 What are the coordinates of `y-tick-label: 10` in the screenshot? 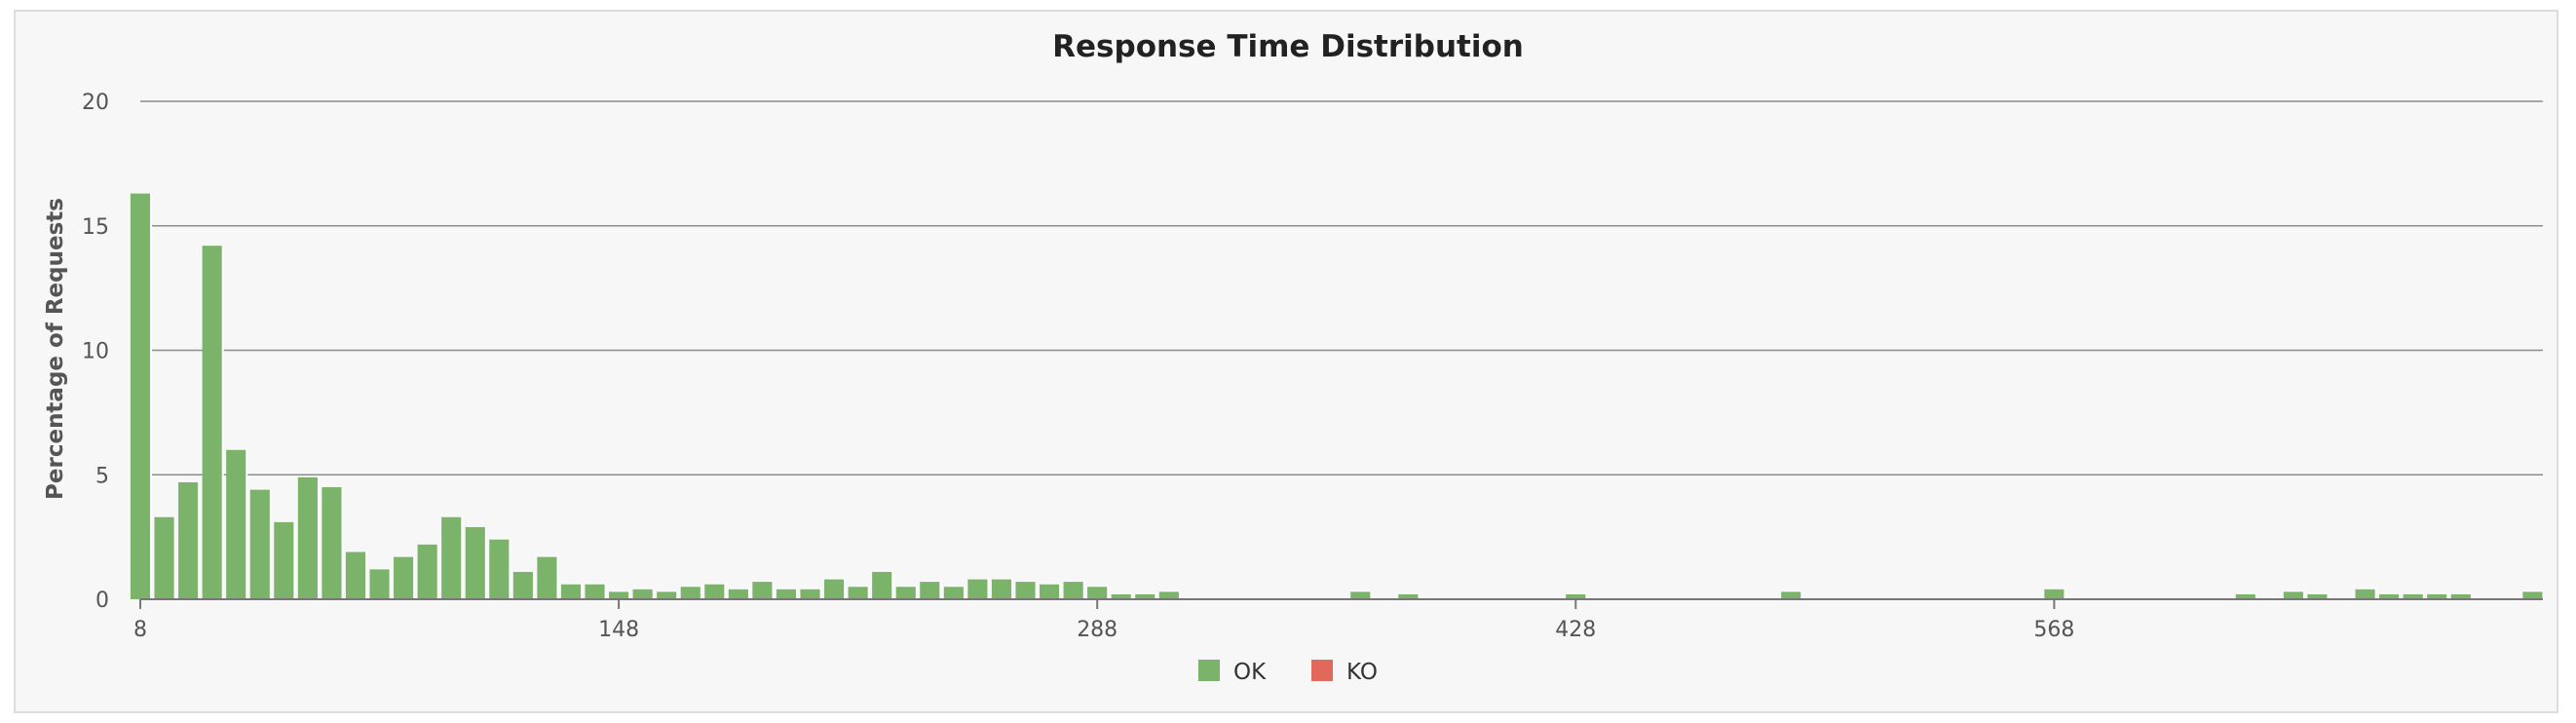 It's located at (95, 352).